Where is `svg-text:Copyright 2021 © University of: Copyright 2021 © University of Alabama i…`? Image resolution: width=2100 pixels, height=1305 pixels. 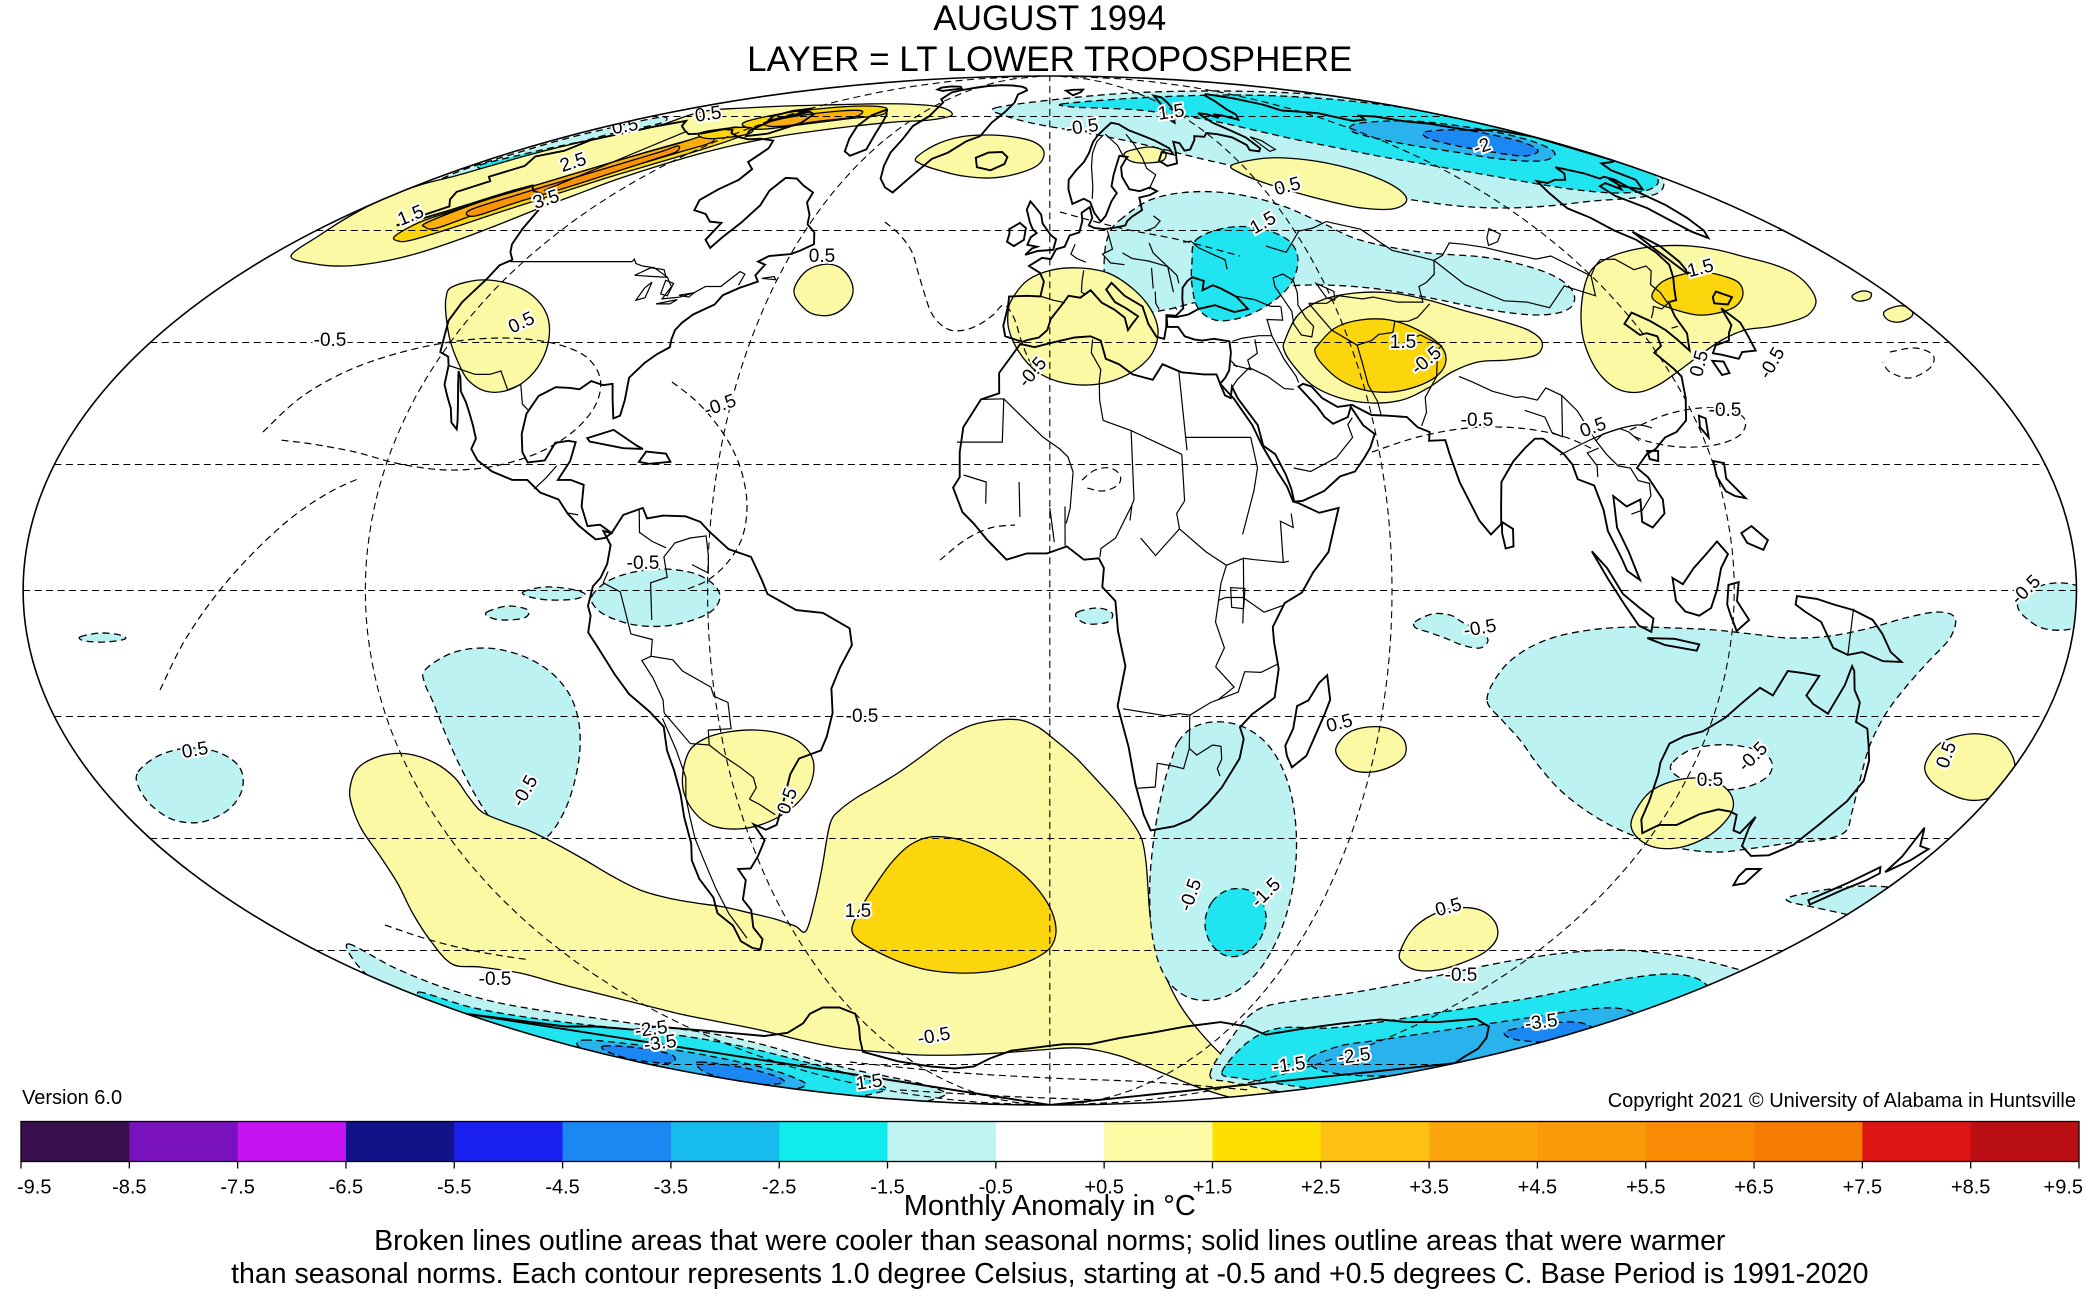 svg-text:Copyright 2021 © University of: Copyright 2021 © University of Alabama i… is located at coordinates (1842, 1101).